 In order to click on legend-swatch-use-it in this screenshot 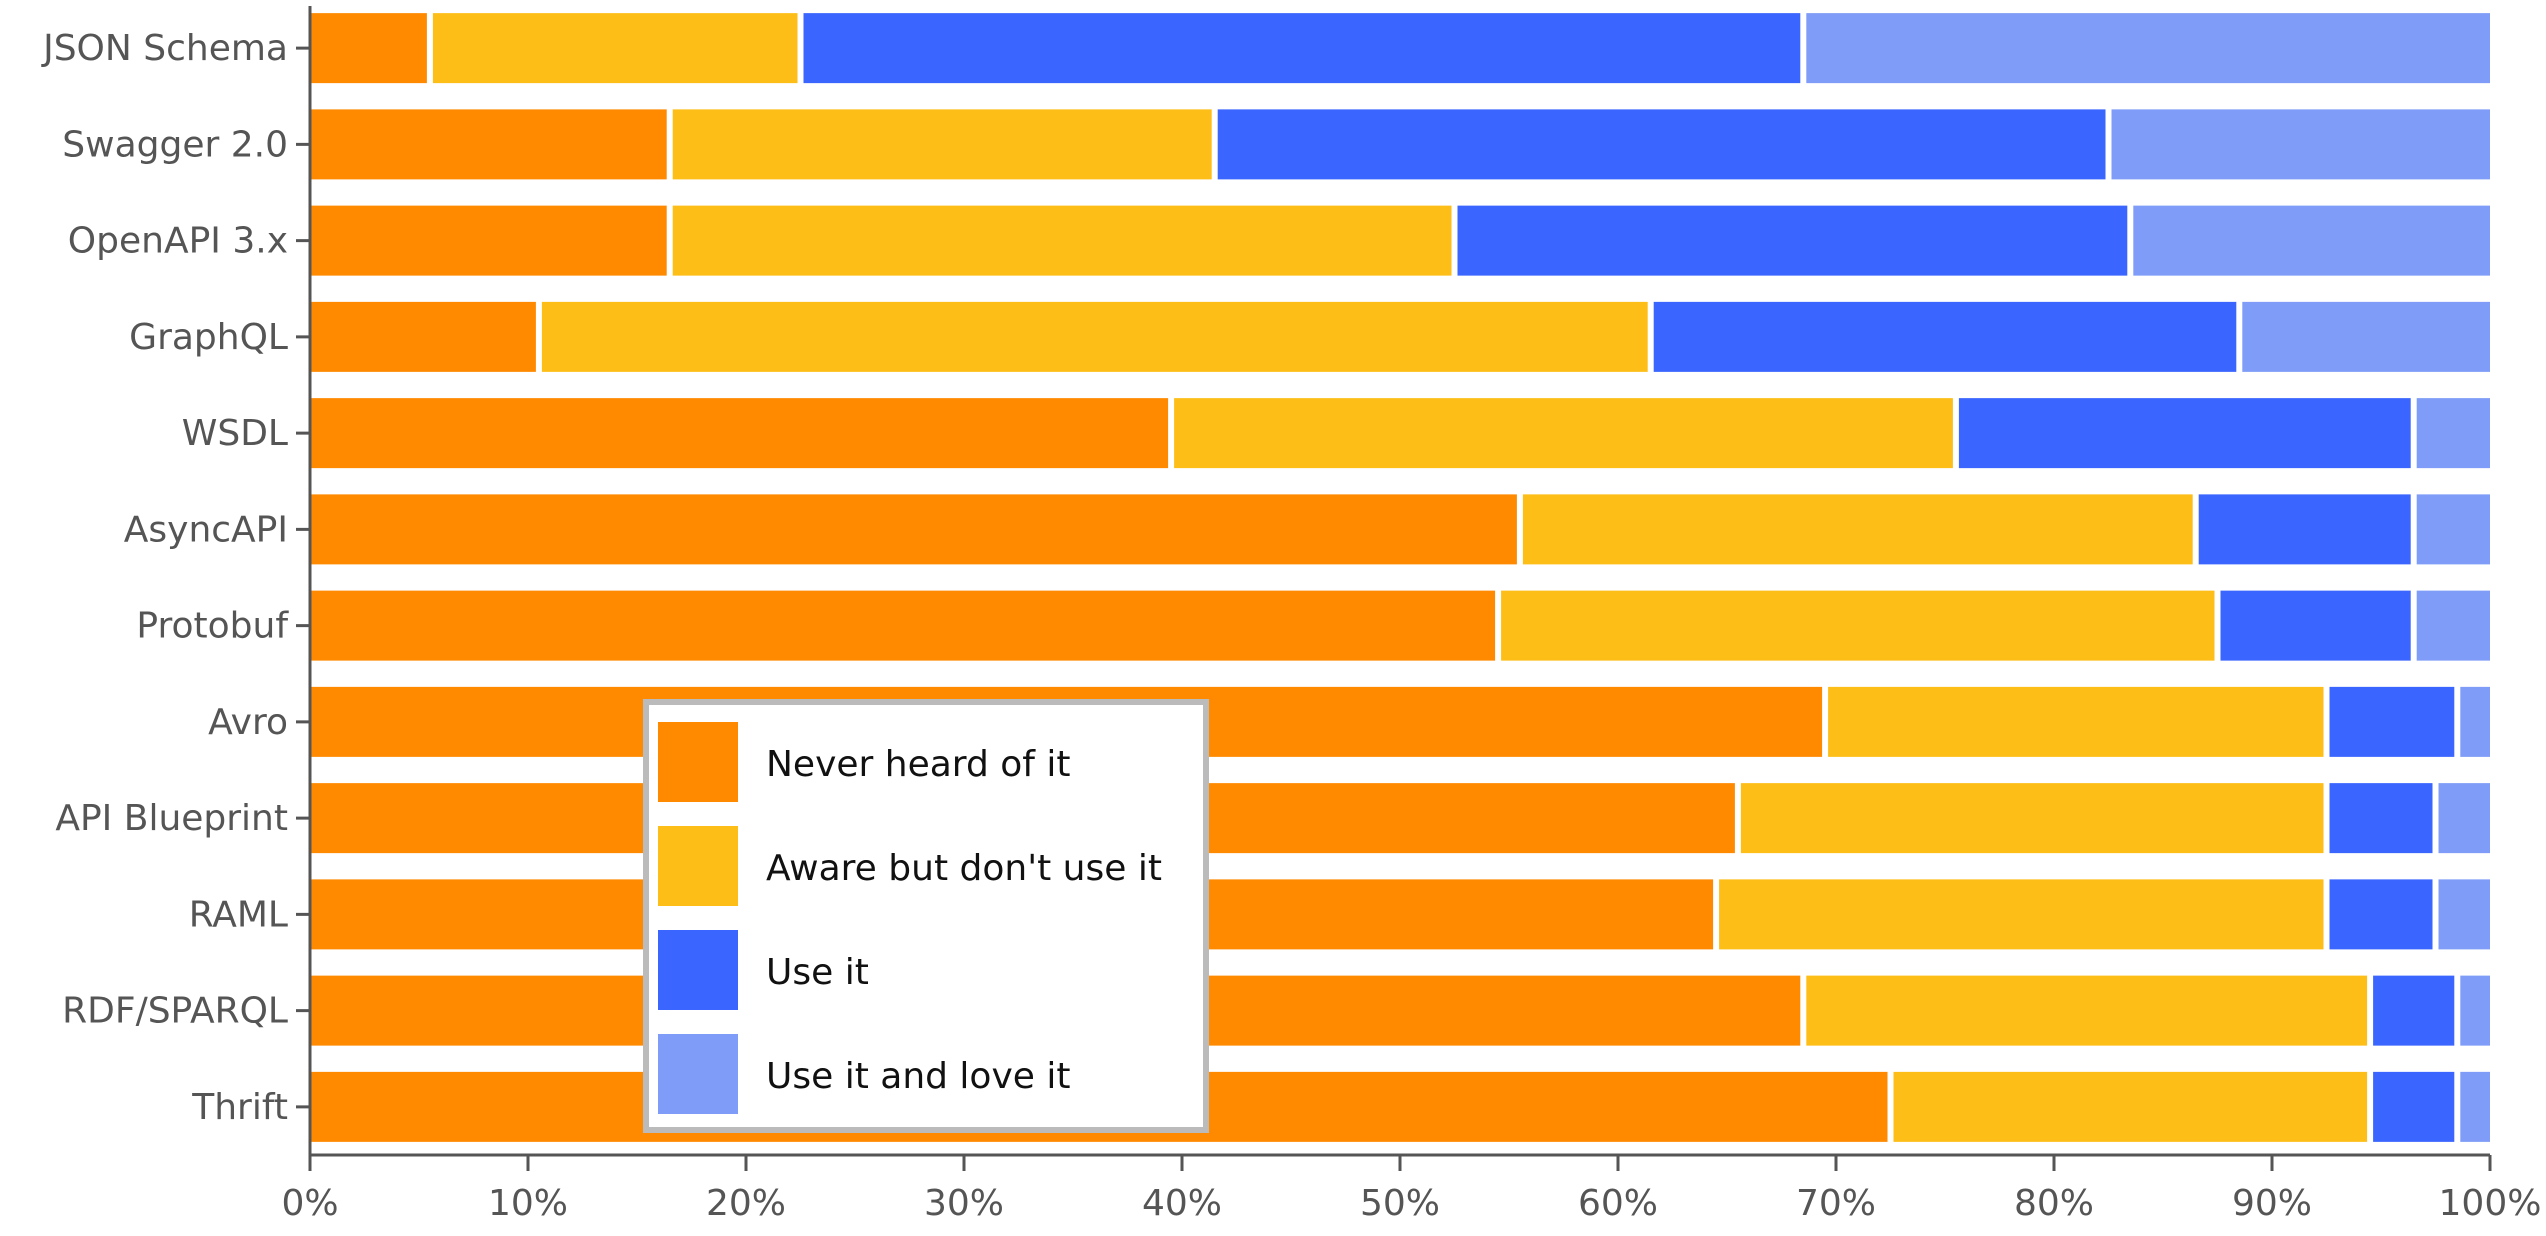, I will do `click(698, 970)`.